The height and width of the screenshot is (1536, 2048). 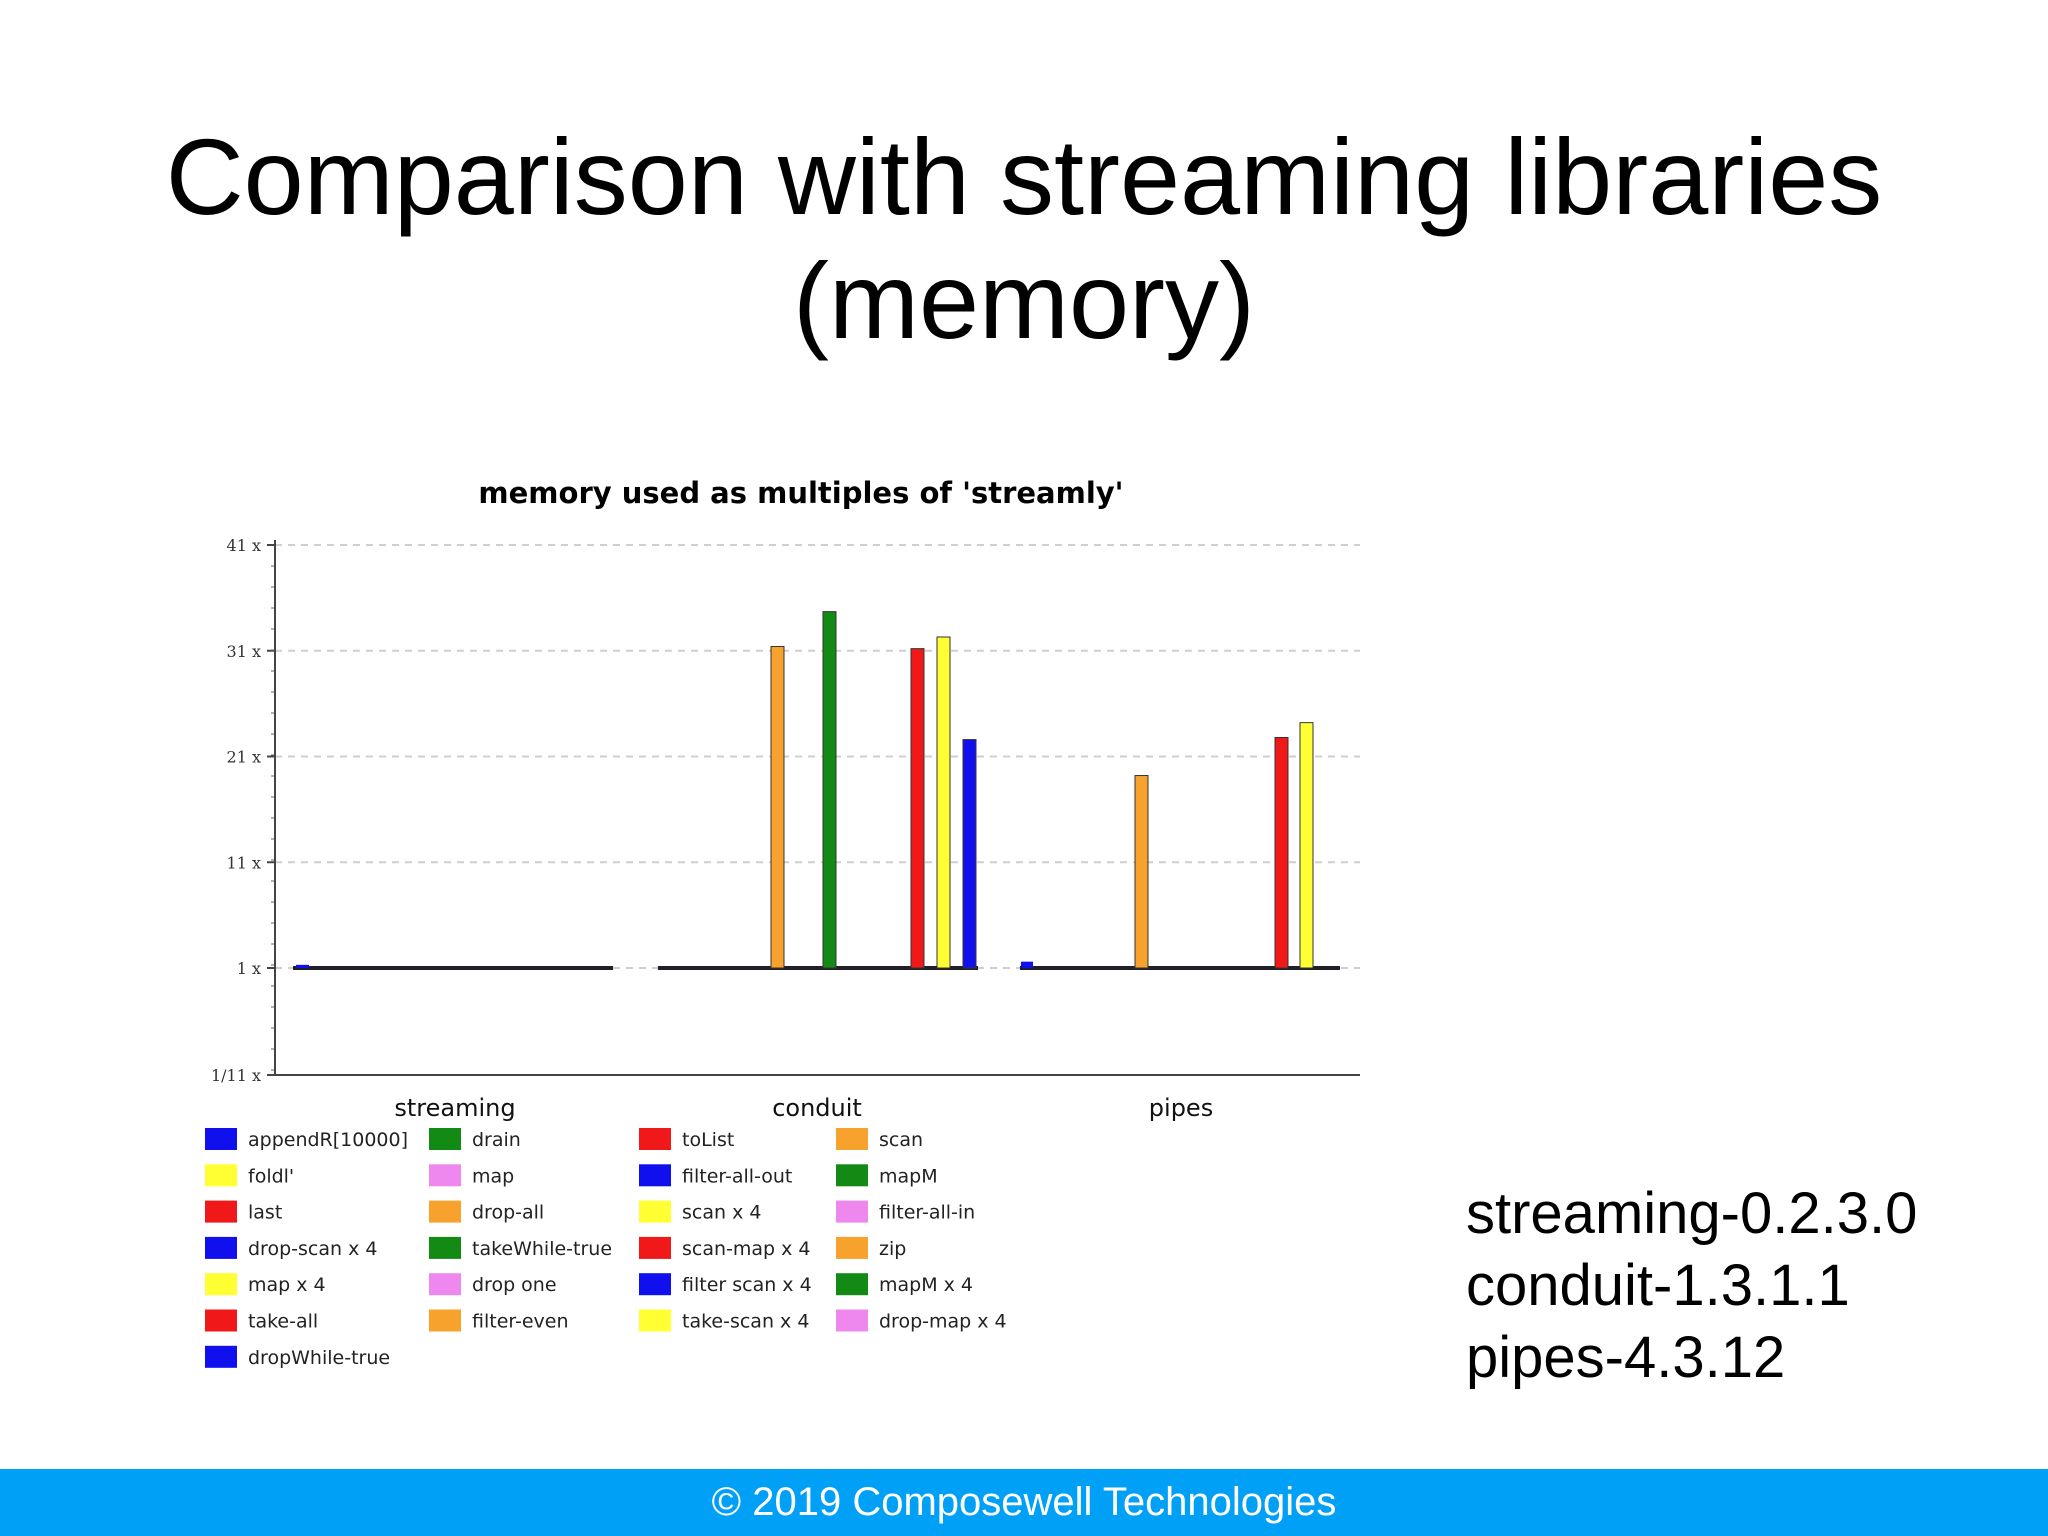 What do you see at coordinates (508, 1213) in the screenshot?
I see `legend-label: drop-all` at bounding box center [508, 1213].